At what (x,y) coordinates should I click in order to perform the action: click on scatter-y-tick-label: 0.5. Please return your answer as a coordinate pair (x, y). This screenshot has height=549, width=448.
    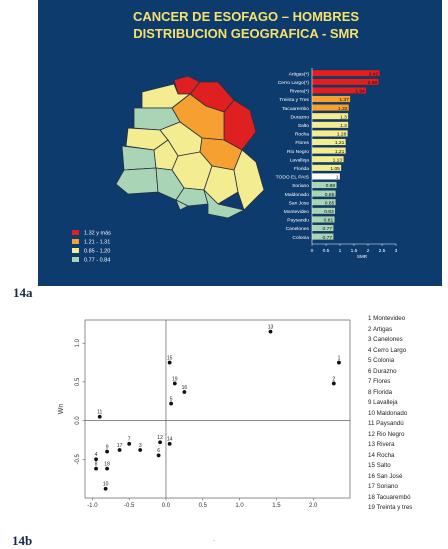
    Looking at the image, I should click on (78, 381).